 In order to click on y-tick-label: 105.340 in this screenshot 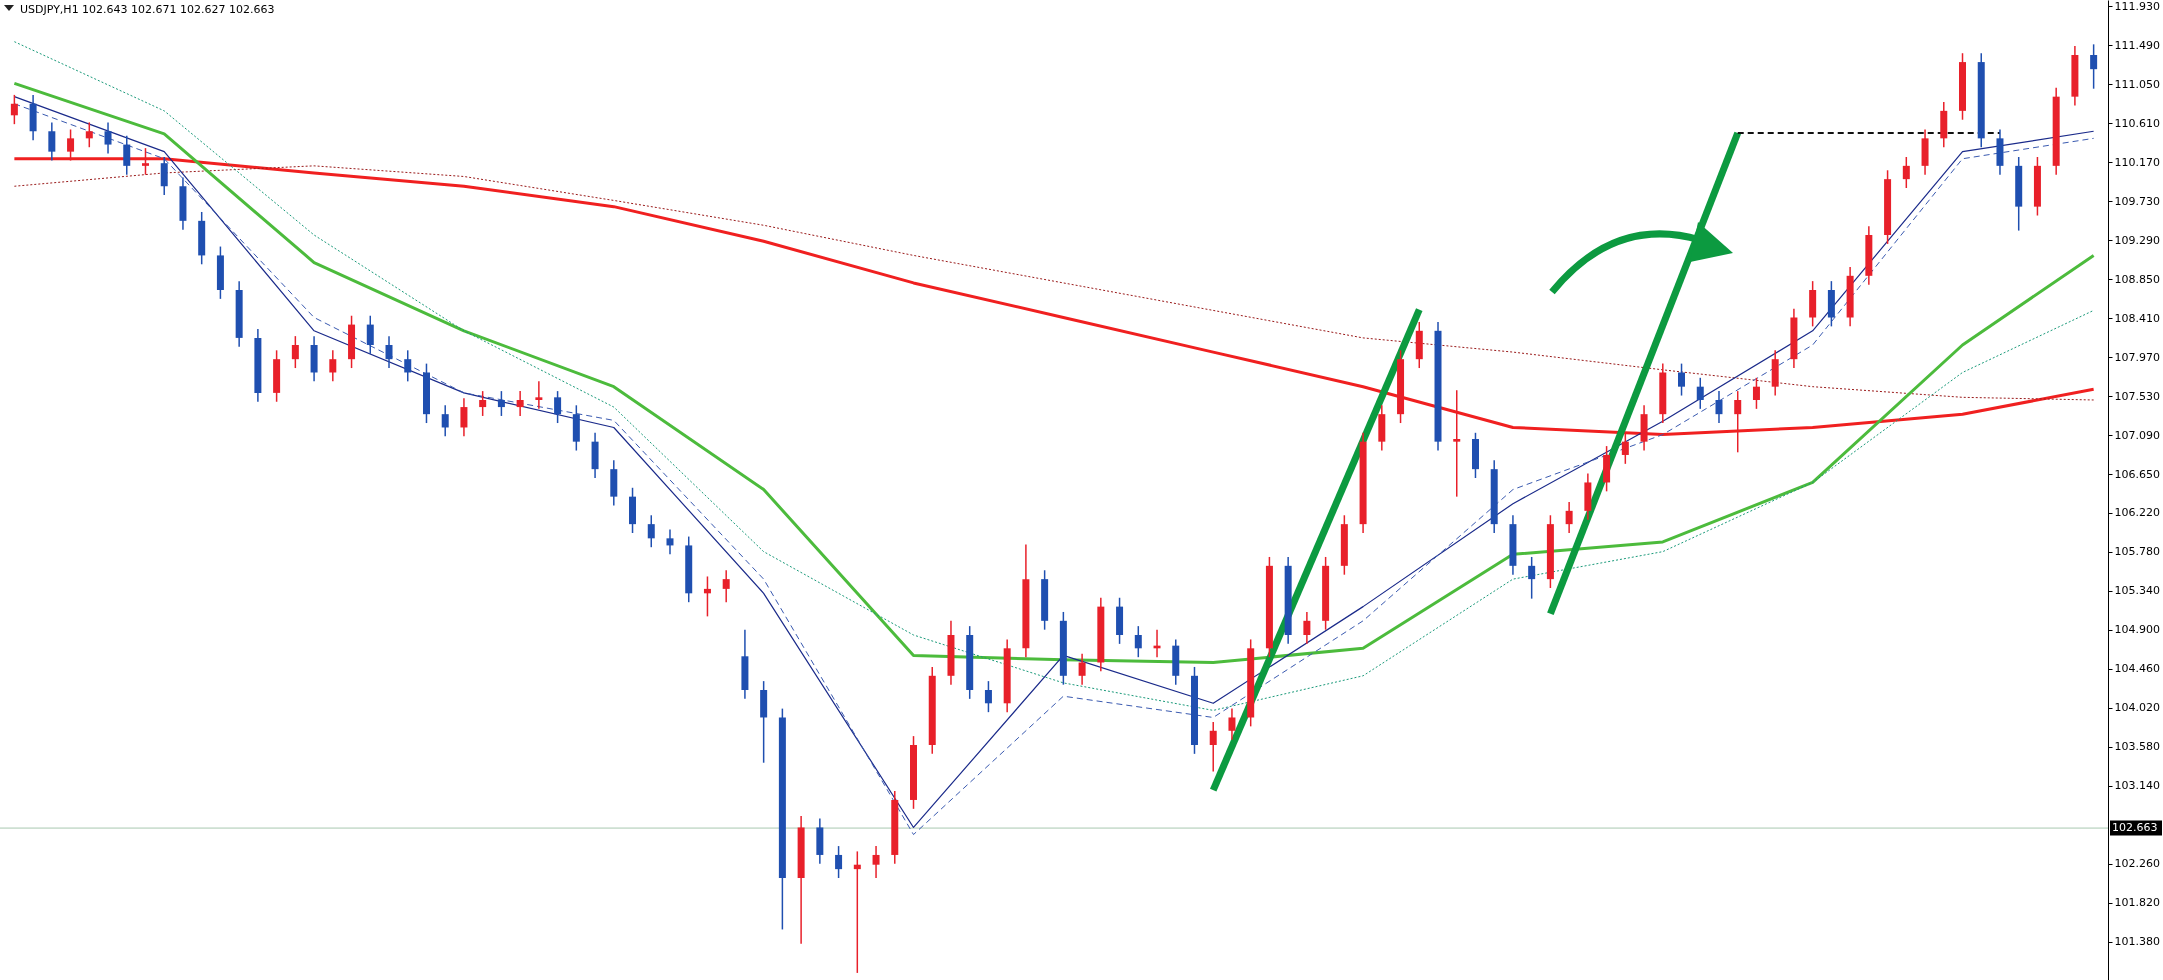, I will do `click(2137, 591)`.